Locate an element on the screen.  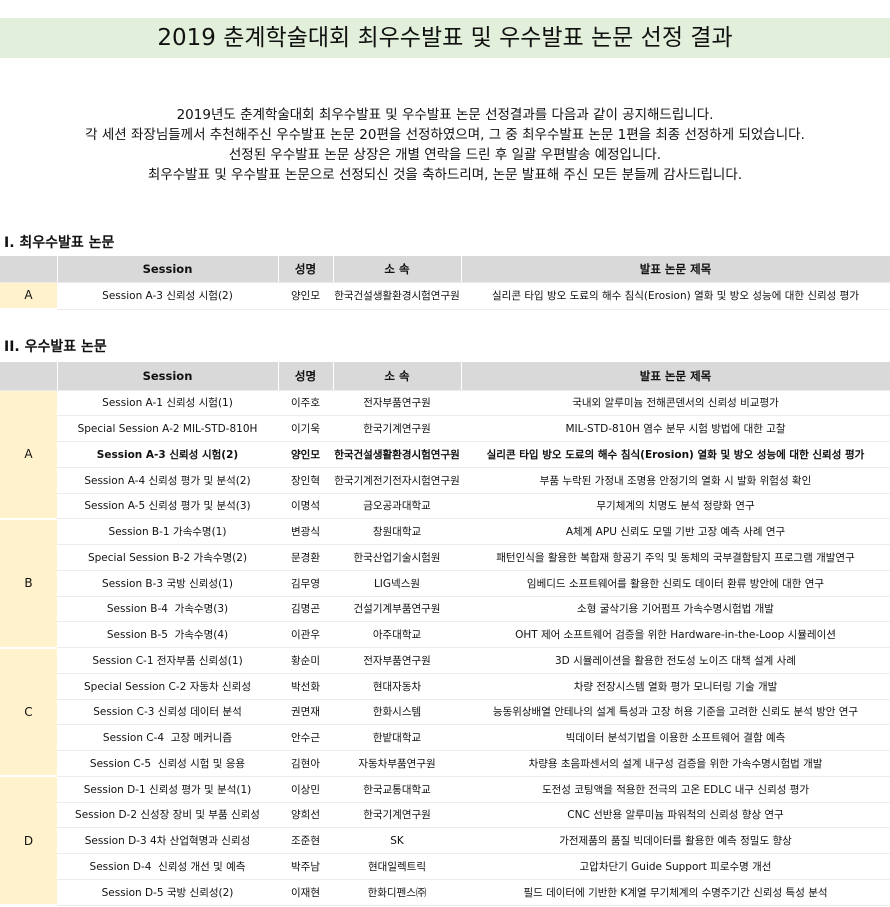
group-cell: C is located at coordinates (28, 712).